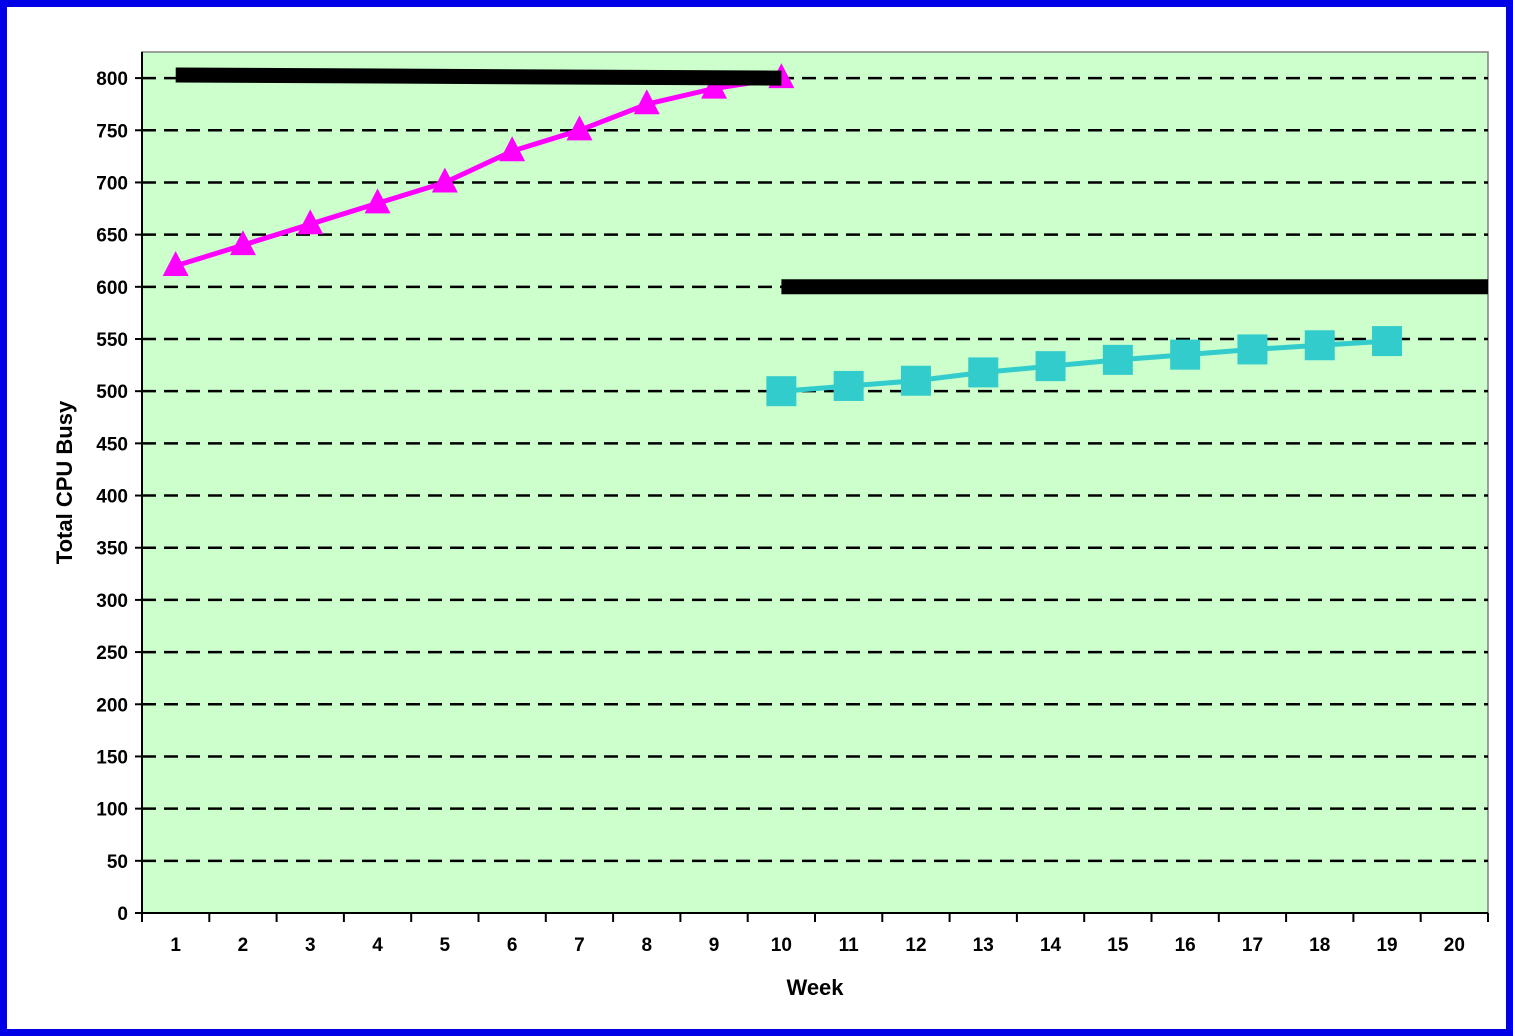 Image resolution: width=1513 pixels, height=1036 pixels. Describe the element at coordinates (445, 945) in the screenshot. I see `x-tick-label: 5` at that location.